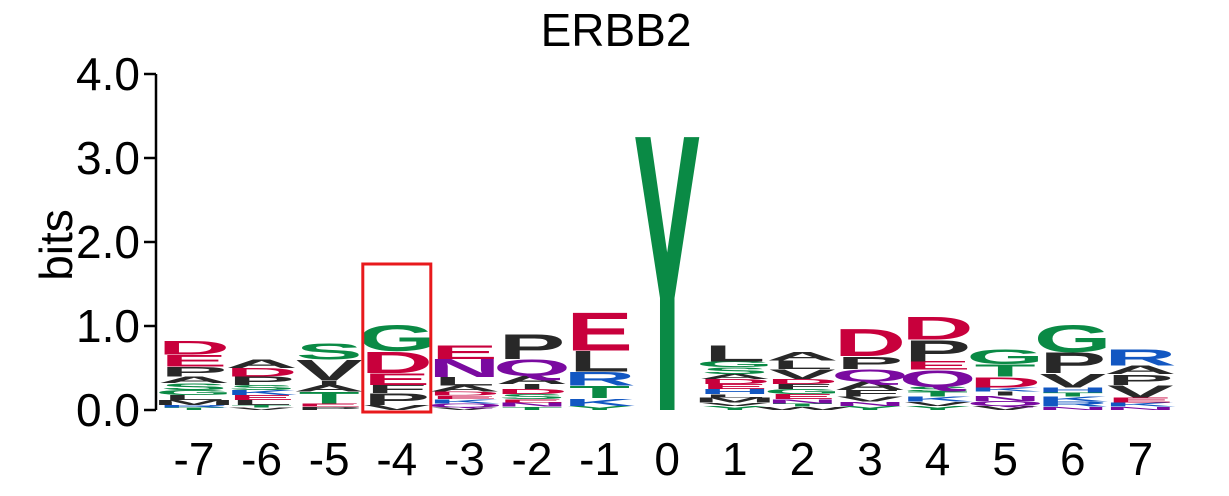 The image size is (1229, 496). What do you see at coordinates (870, 459) in the screenshot?
I see `x-tick-label: 3` at bounding box center [870, 459].